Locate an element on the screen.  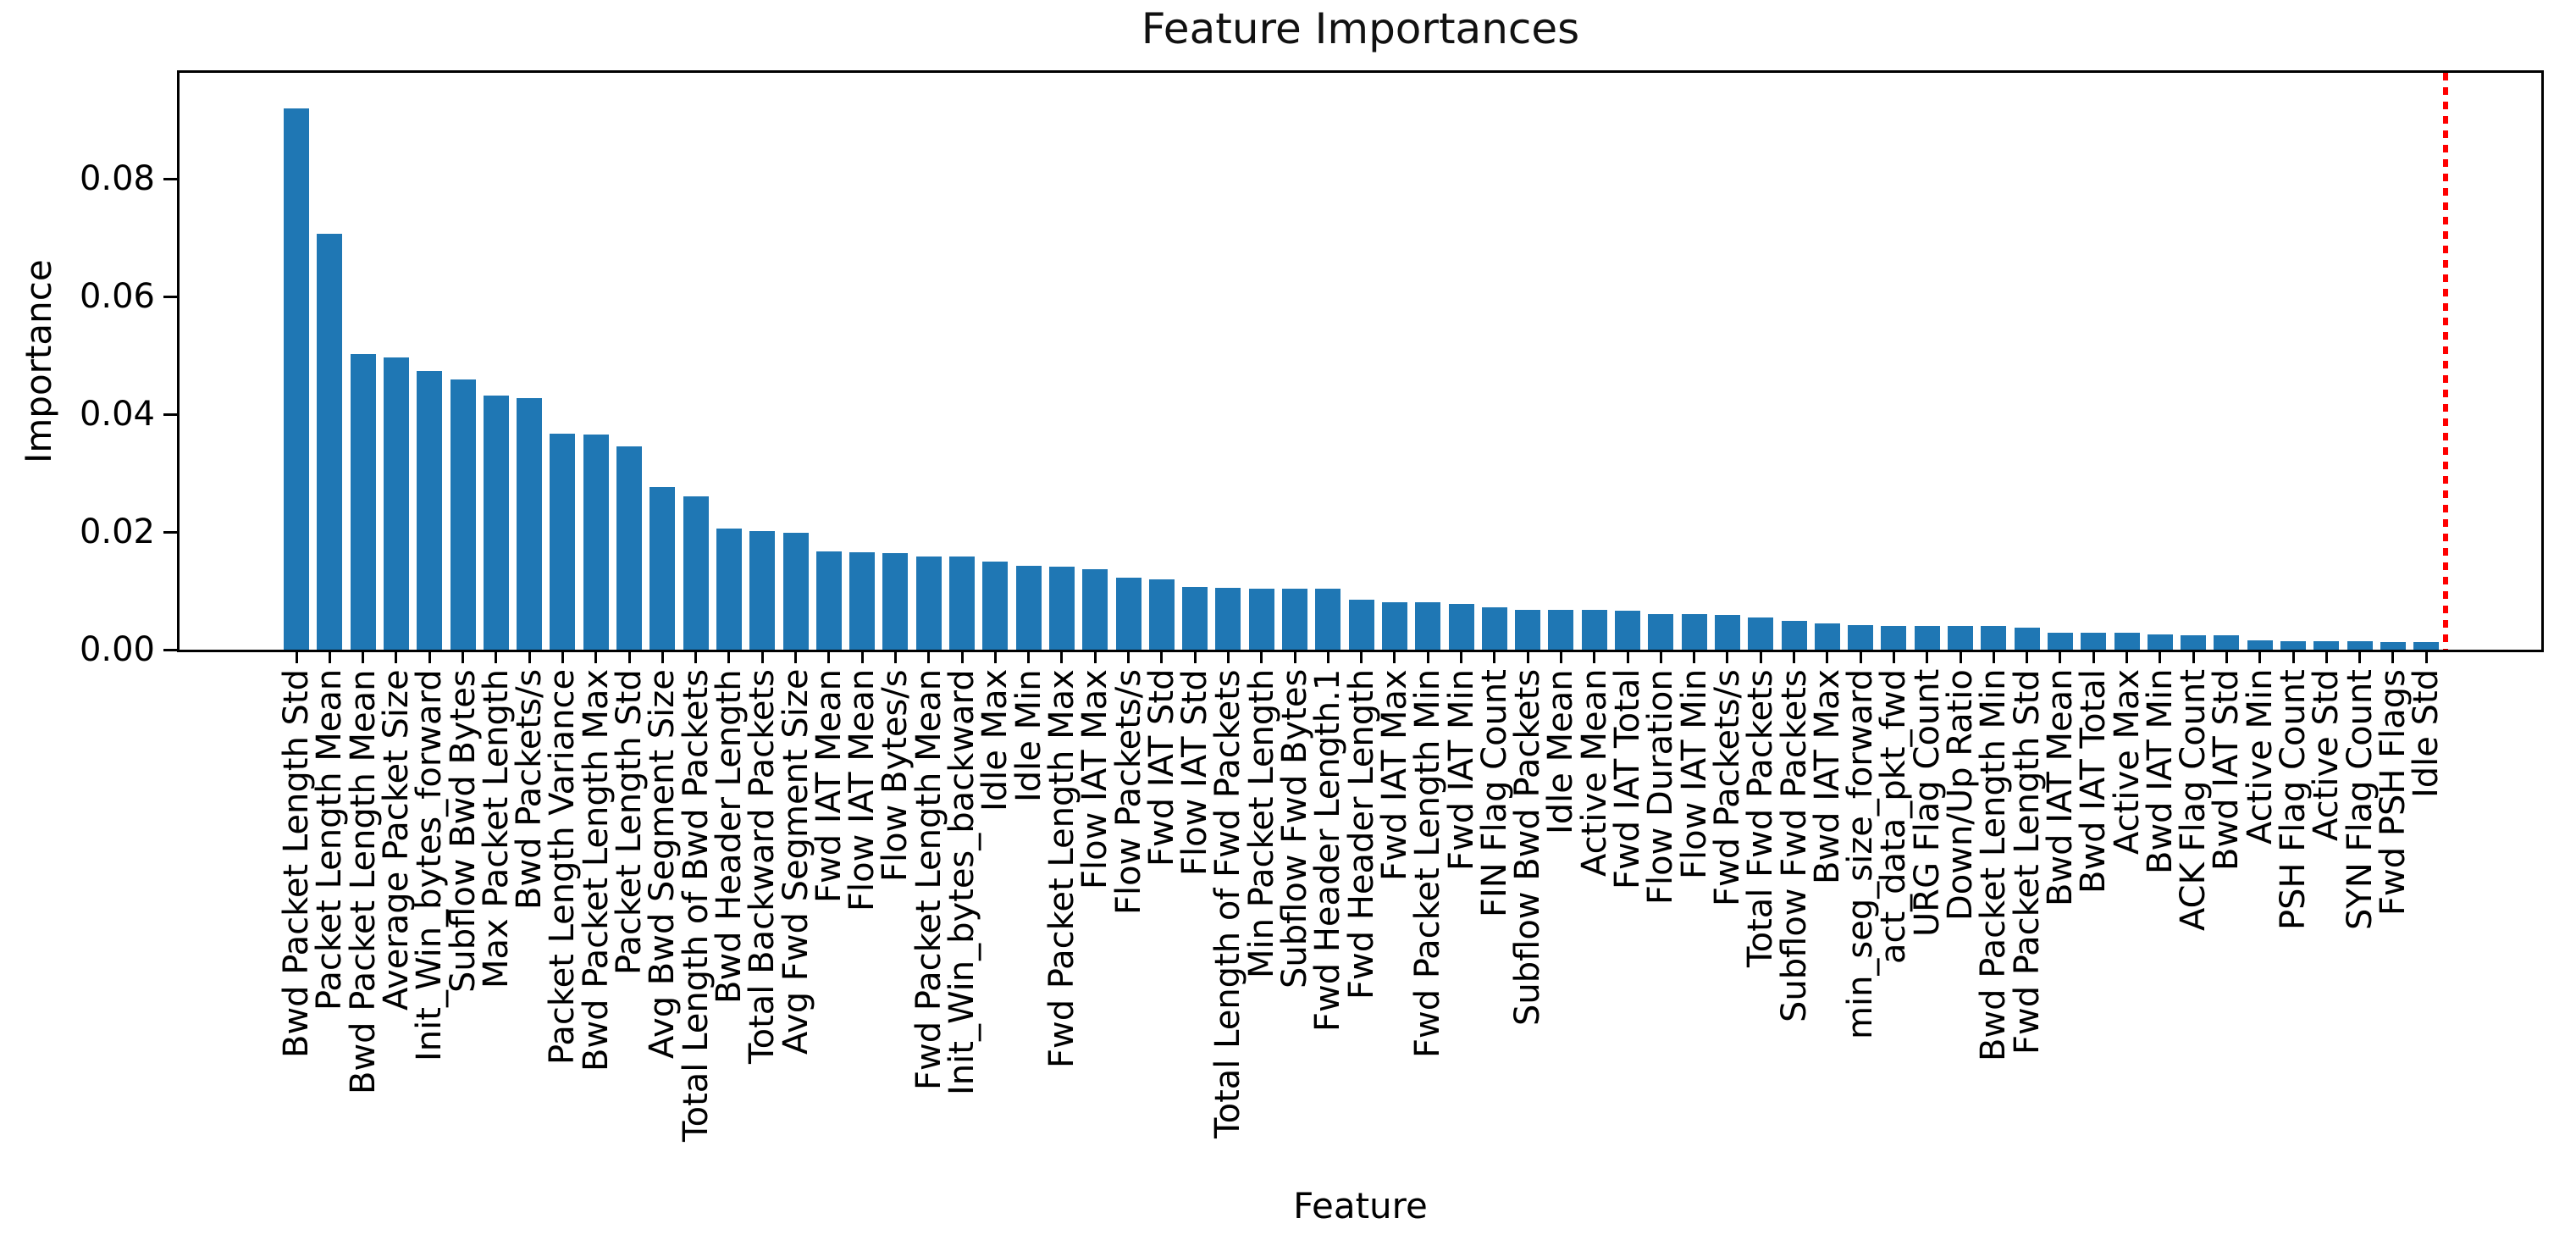
x-tick-label: Fwd IAT Std is located at coordinates (1161, 768).